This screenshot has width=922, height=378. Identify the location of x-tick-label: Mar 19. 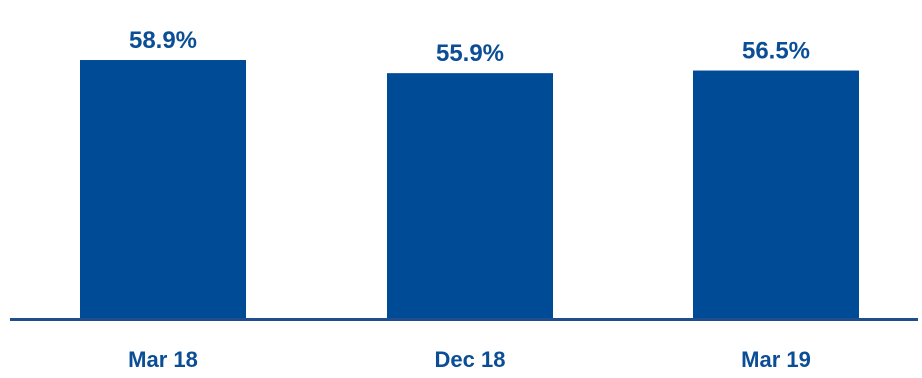
(776, 359).